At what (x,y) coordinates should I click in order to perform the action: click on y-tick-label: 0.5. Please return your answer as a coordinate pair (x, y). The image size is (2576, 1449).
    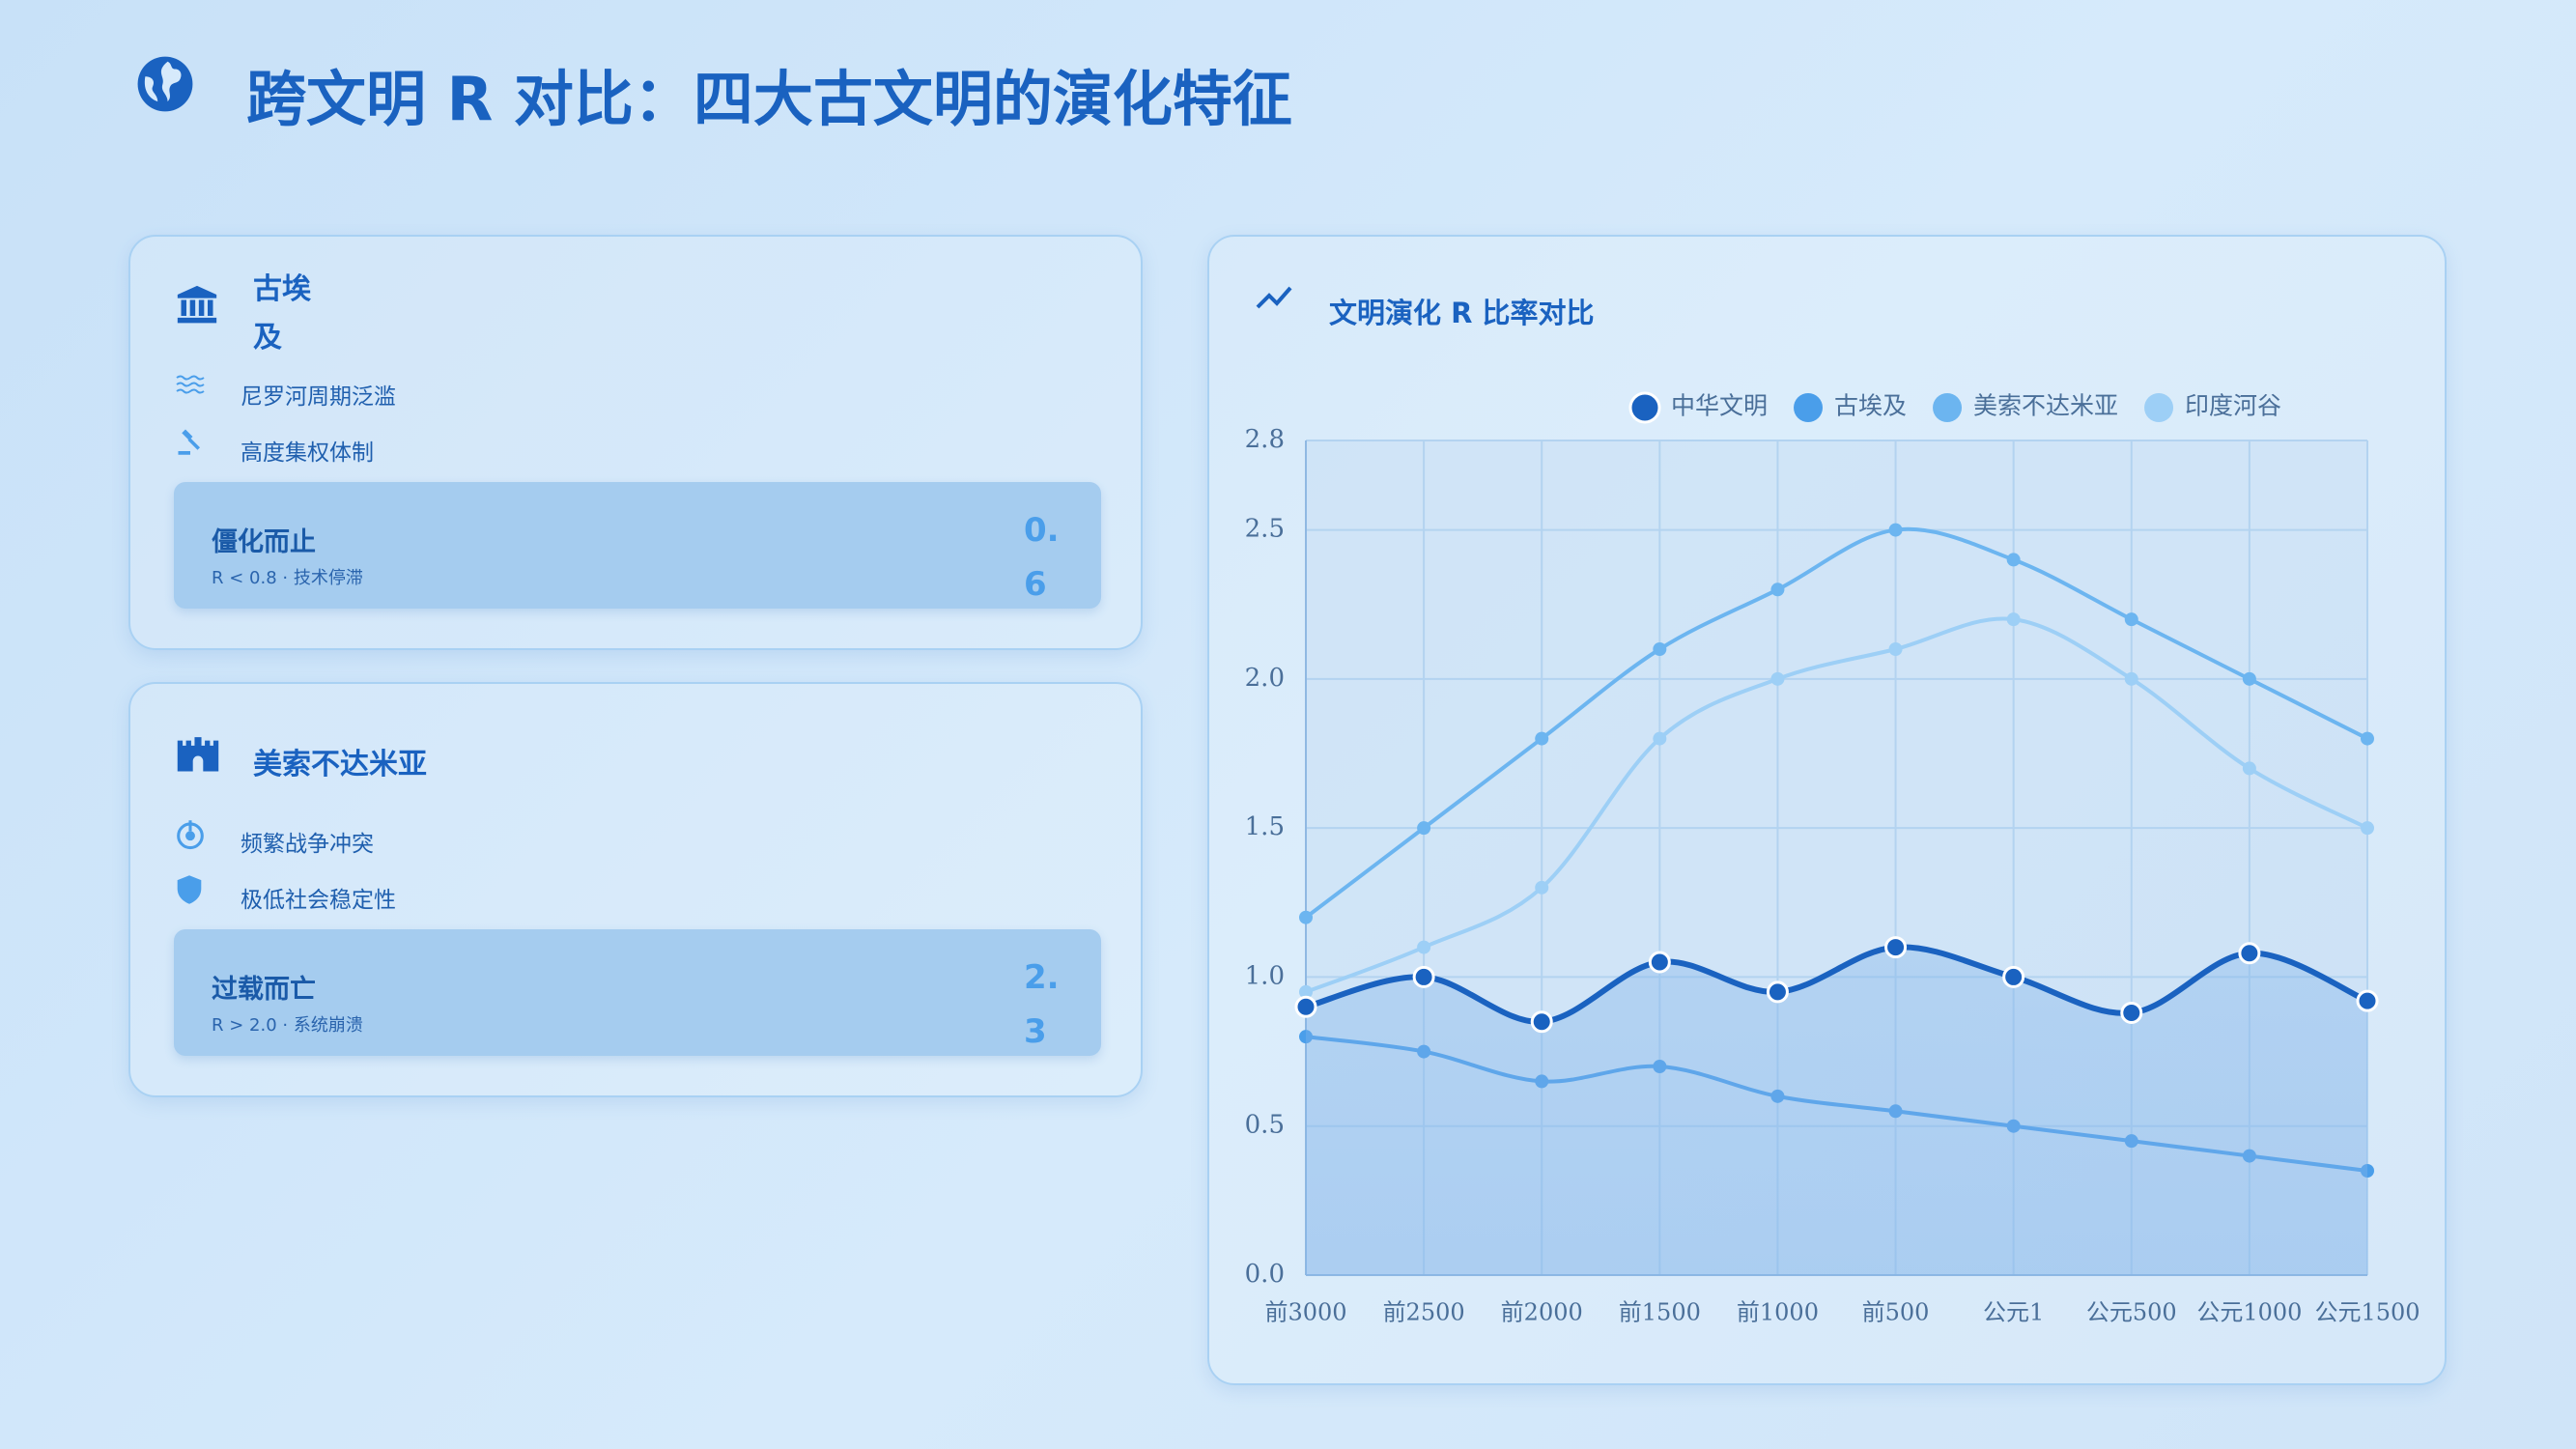
    Looking at the image, I should click on (1265, 1125).